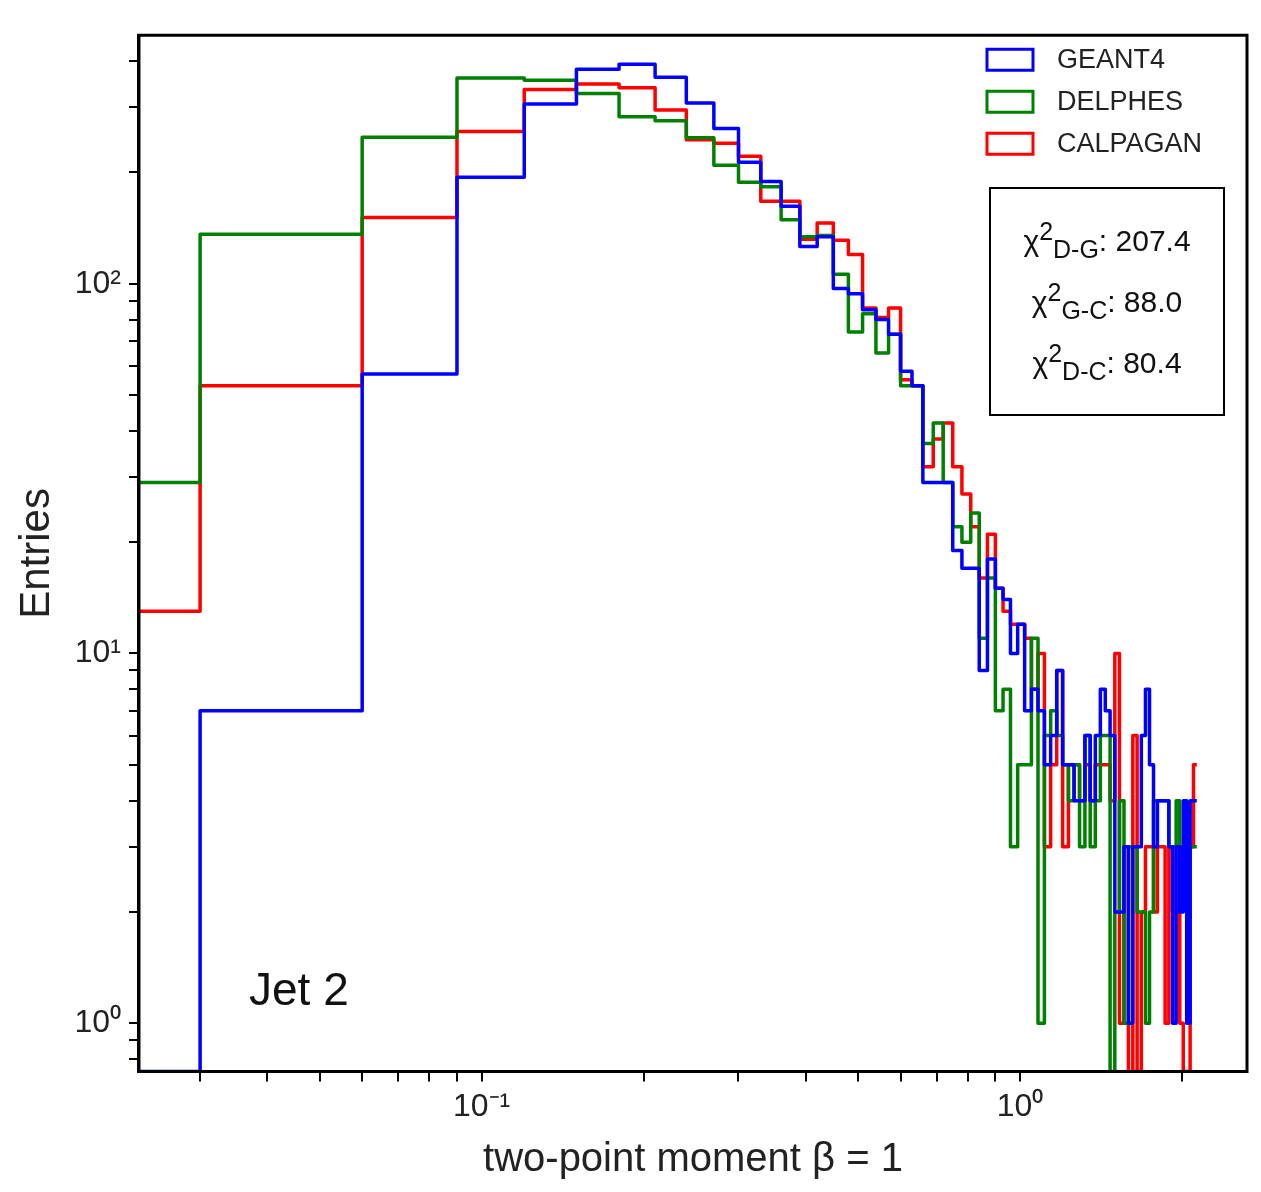 This screenshot has width=1261, height=1192. Describe the element at coordinates (298, 988) in the screenshot. I see `annotation: Jet 2` at that location.